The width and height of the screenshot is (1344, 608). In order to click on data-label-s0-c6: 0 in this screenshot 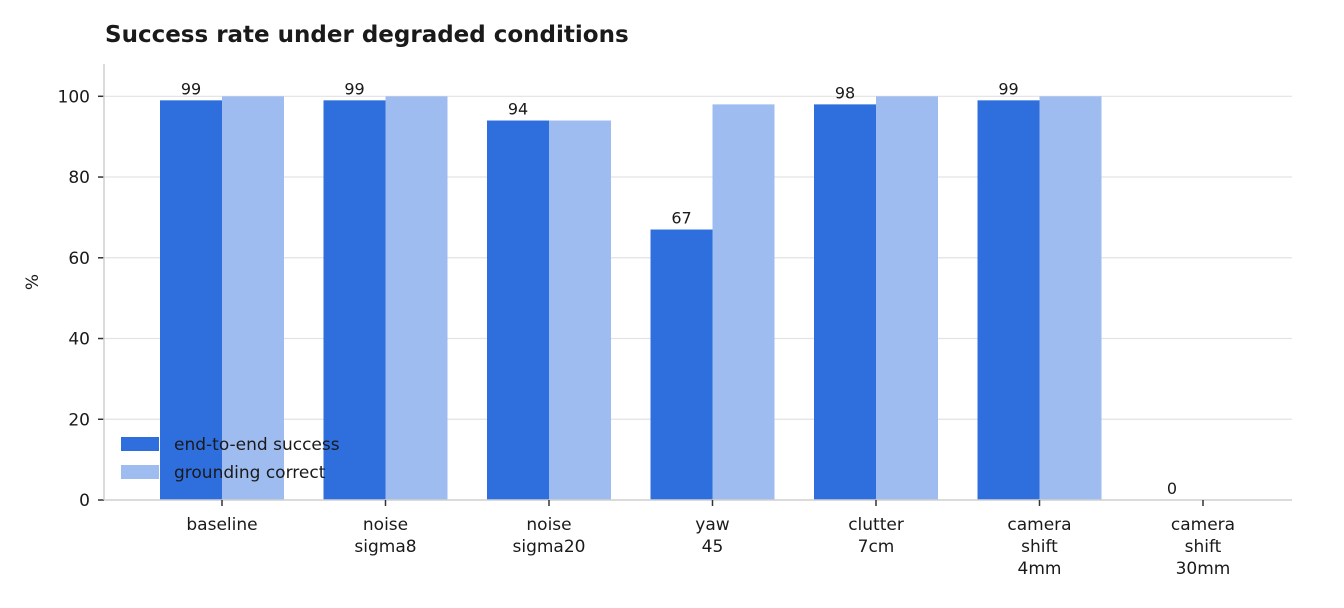, I will do `click(1172, 488)`.